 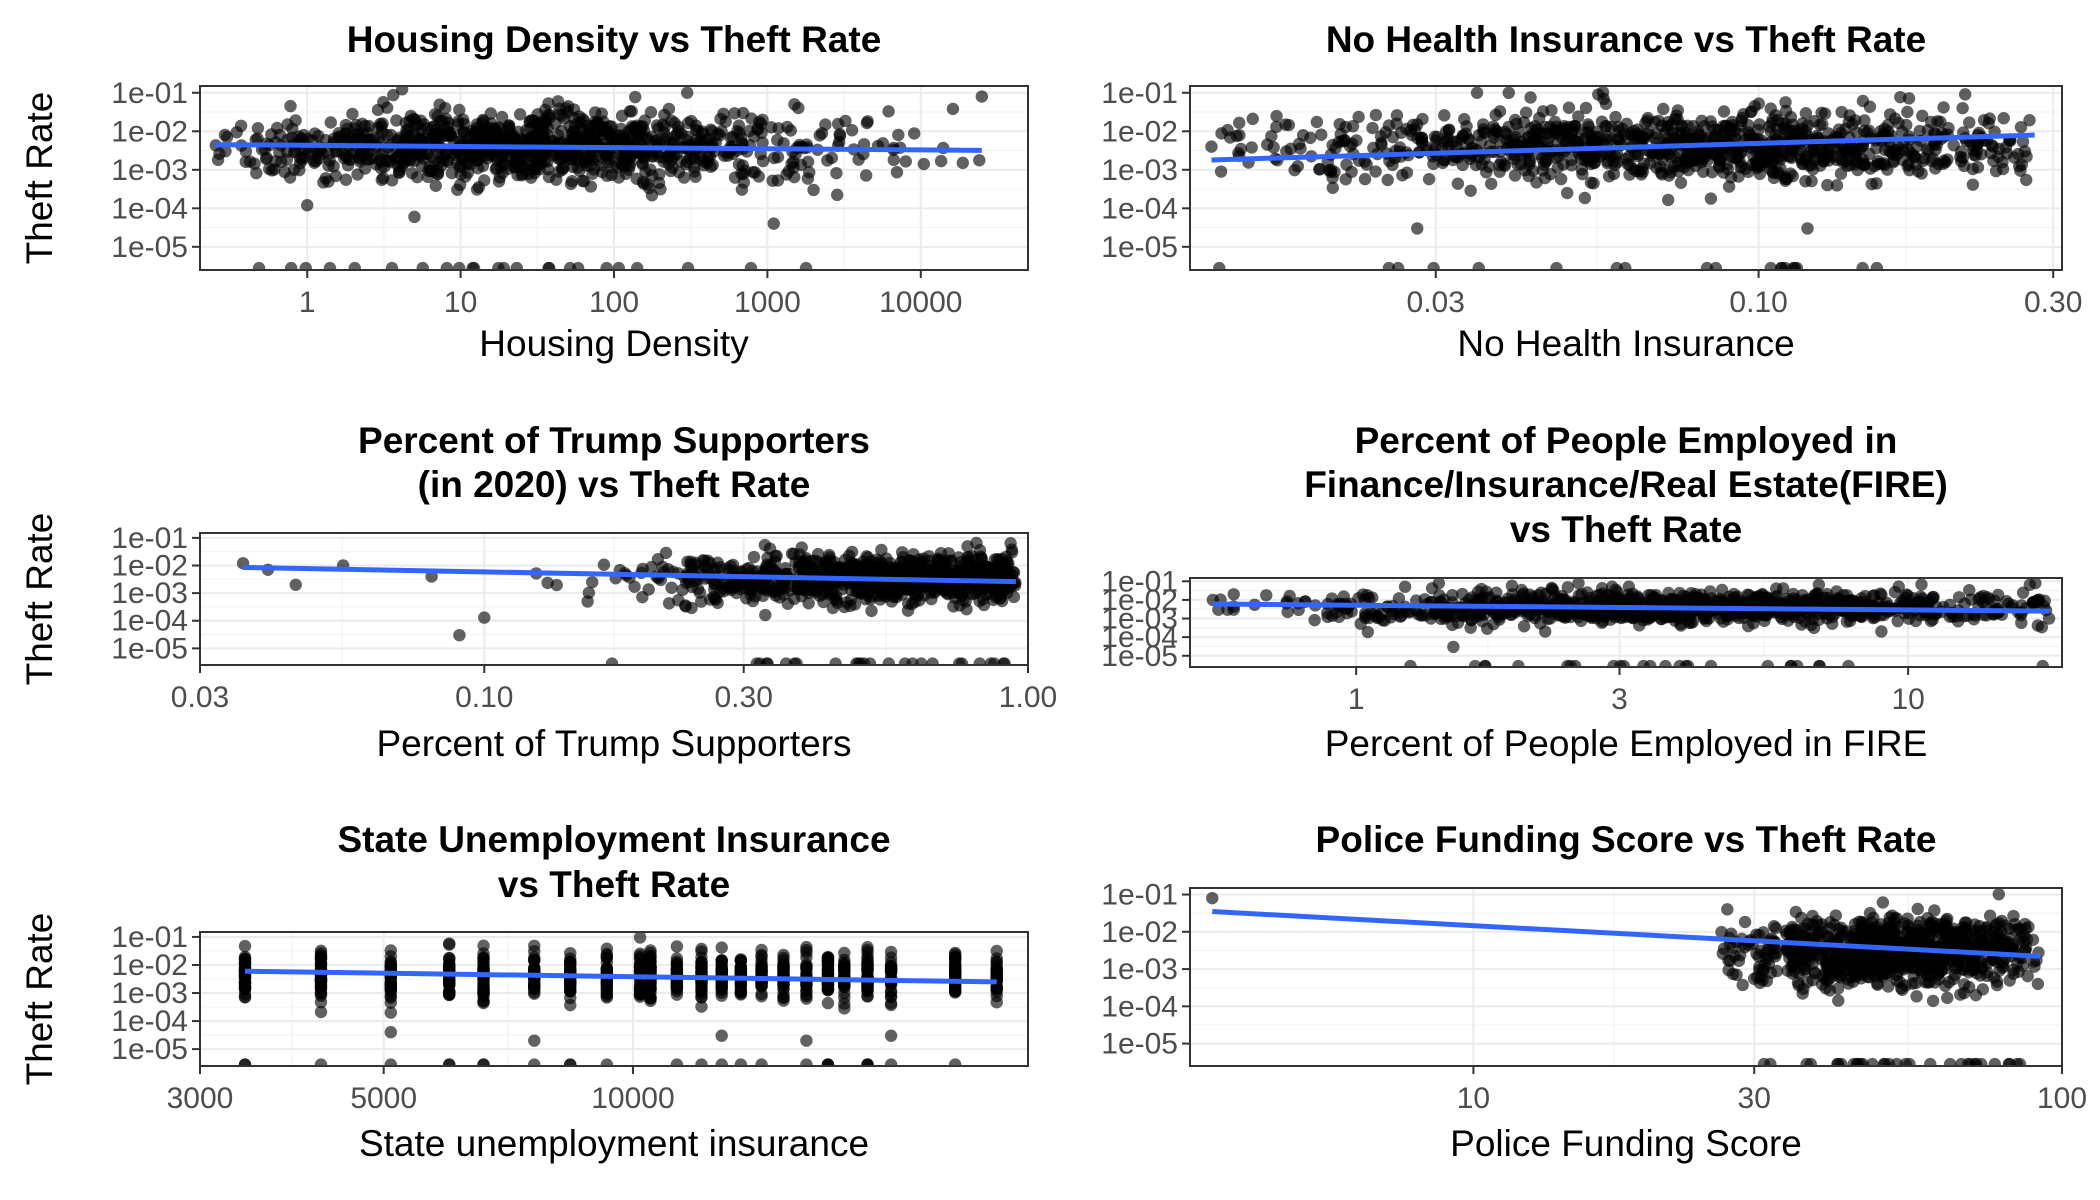 I want to click on y-tick-label: 1e-02, so click(x=149, y=565).